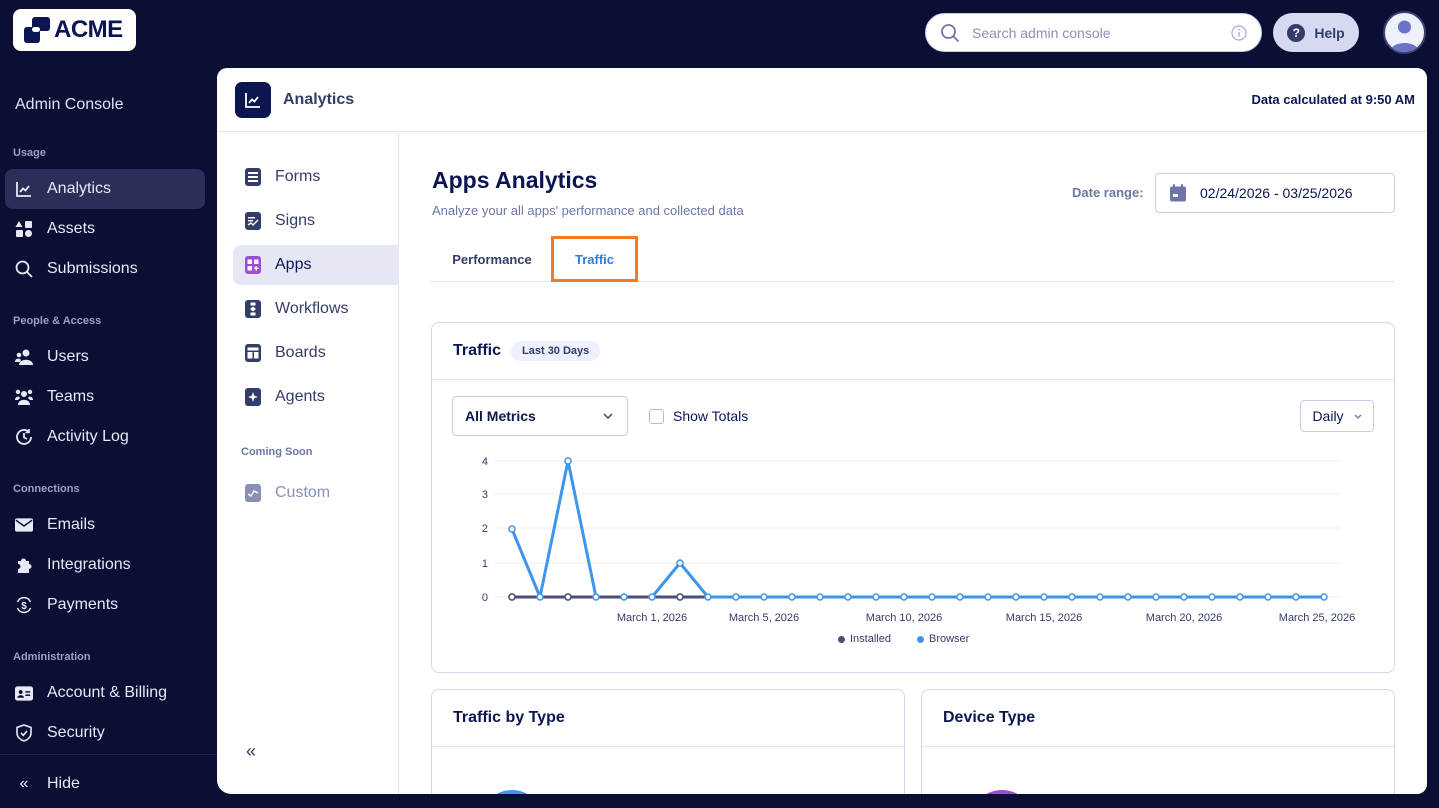 The height and width of the screenshot is (808, 1439). What do you see at coordinates (253, 221) in the screenshot?
I see `sign-icon` at bounding box center [253, 221].